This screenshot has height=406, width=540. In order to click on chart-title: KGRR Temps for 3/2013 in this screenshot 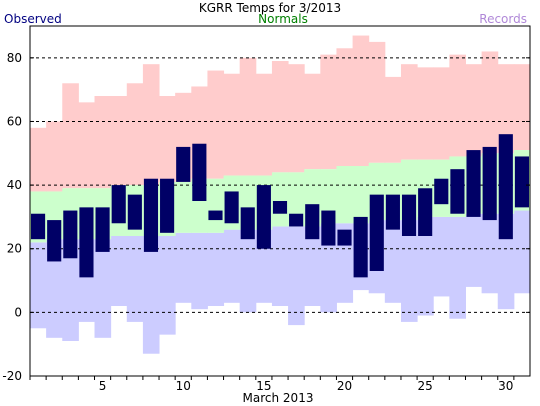, I will do `click(270, 8)`.